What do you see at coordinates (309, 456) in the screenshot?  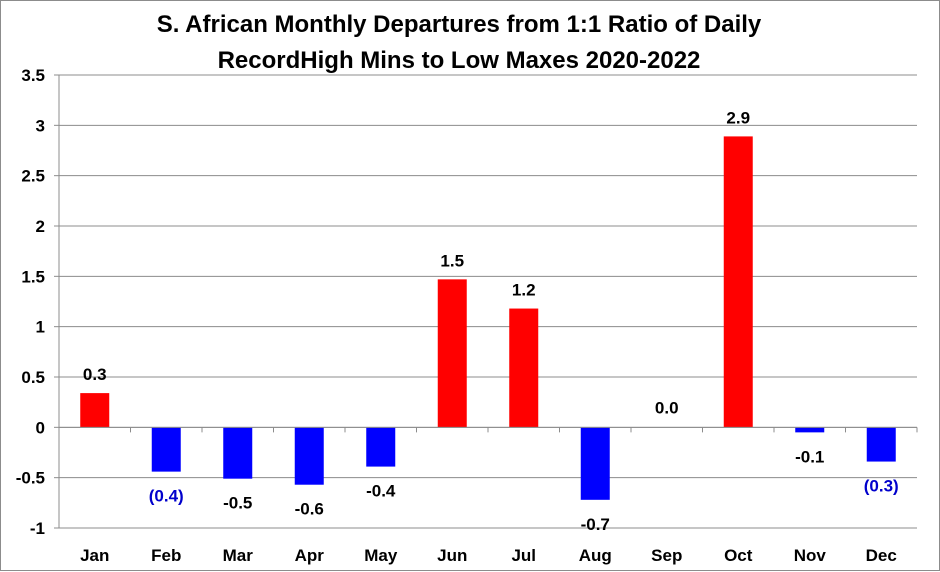 I see `bar-apr` at bounding box center [309, 456].